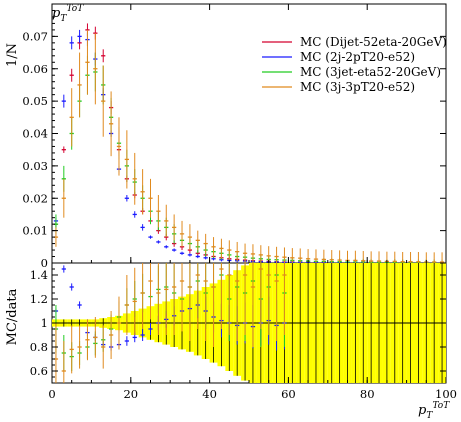 Image resolution: width=461 pixels, height=422 pixels. Describe the element at coordinates (357, 87) in the screenshot. I see `legend-entry: MC (3j-3pT20-e52)` at that location.